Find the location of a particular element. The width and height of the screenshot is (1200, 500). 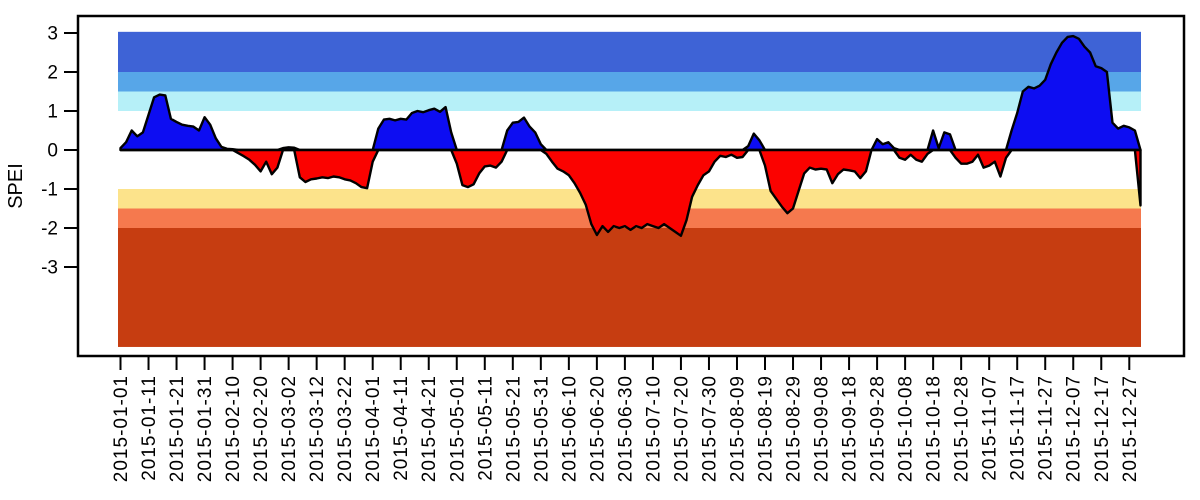

x-tick-label: 2015-10-18 is located at coordinates (934, 428).